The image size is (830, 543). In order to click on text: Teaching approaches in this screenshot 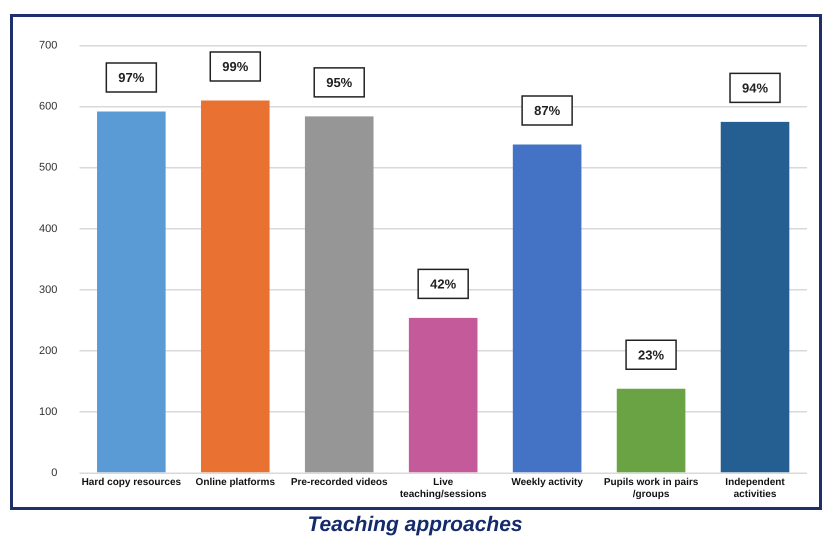, I will do `click(415, 525)`.